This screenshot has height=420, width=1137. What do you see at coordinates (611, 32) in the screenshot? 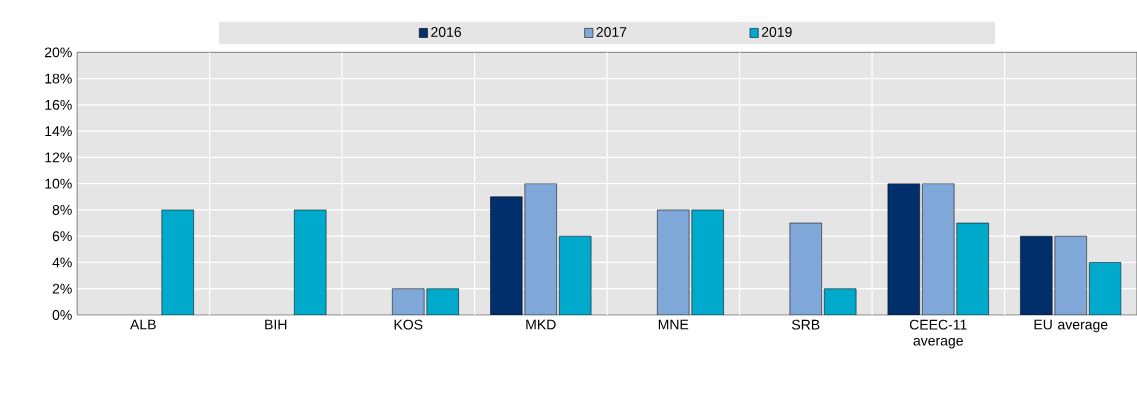
I see `legend-label: 2017` at bounding box center [611, 32].